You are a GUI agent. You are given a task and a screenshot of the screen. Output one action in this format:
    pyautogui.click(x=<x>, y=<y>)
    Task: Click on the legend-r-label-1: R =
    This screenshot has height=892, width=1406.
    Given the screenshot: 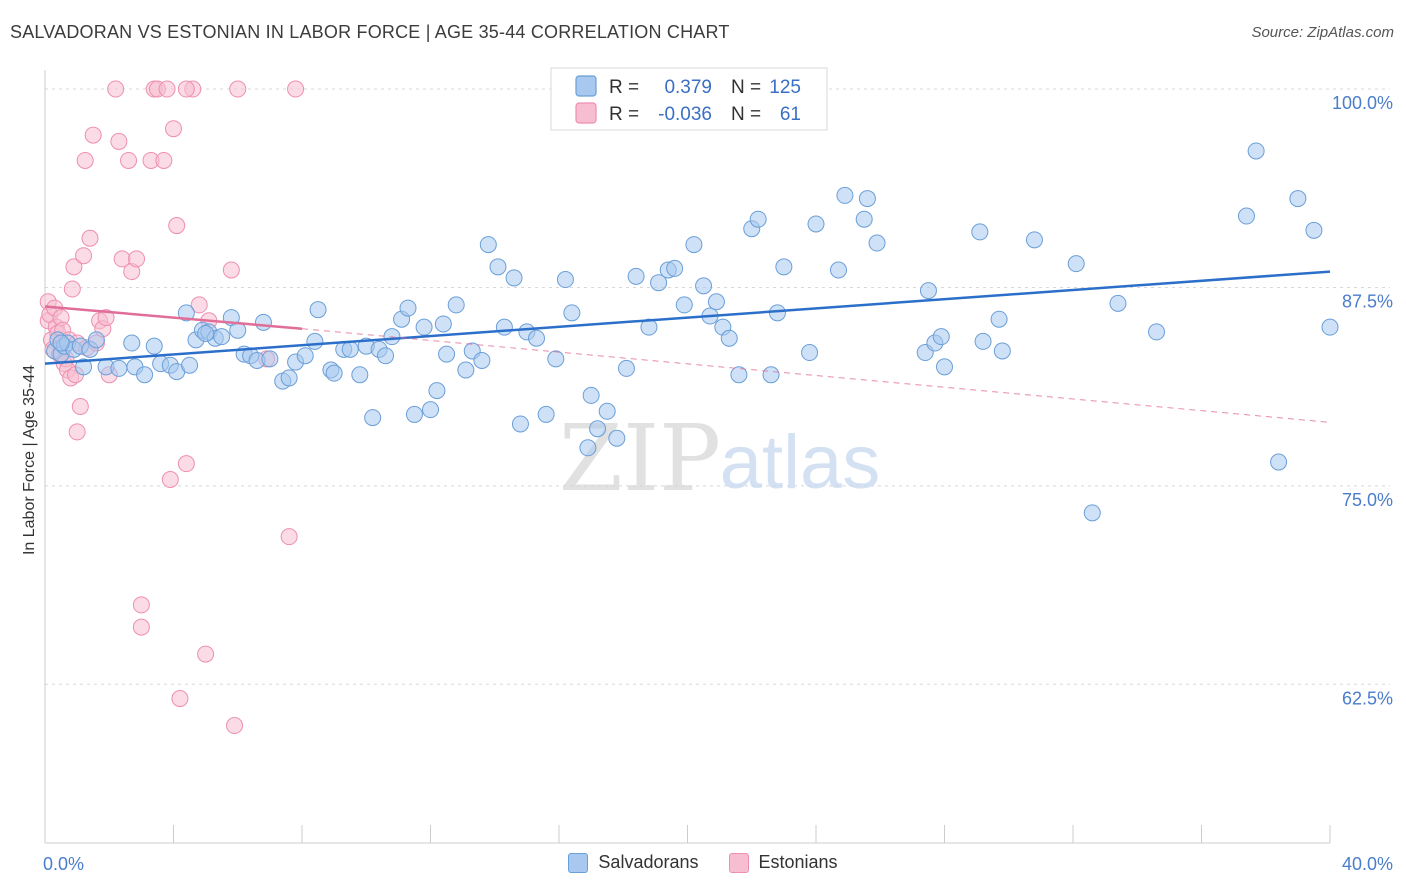 What is the action you would take?
    pyautogui.click(x=624, y=87)
    